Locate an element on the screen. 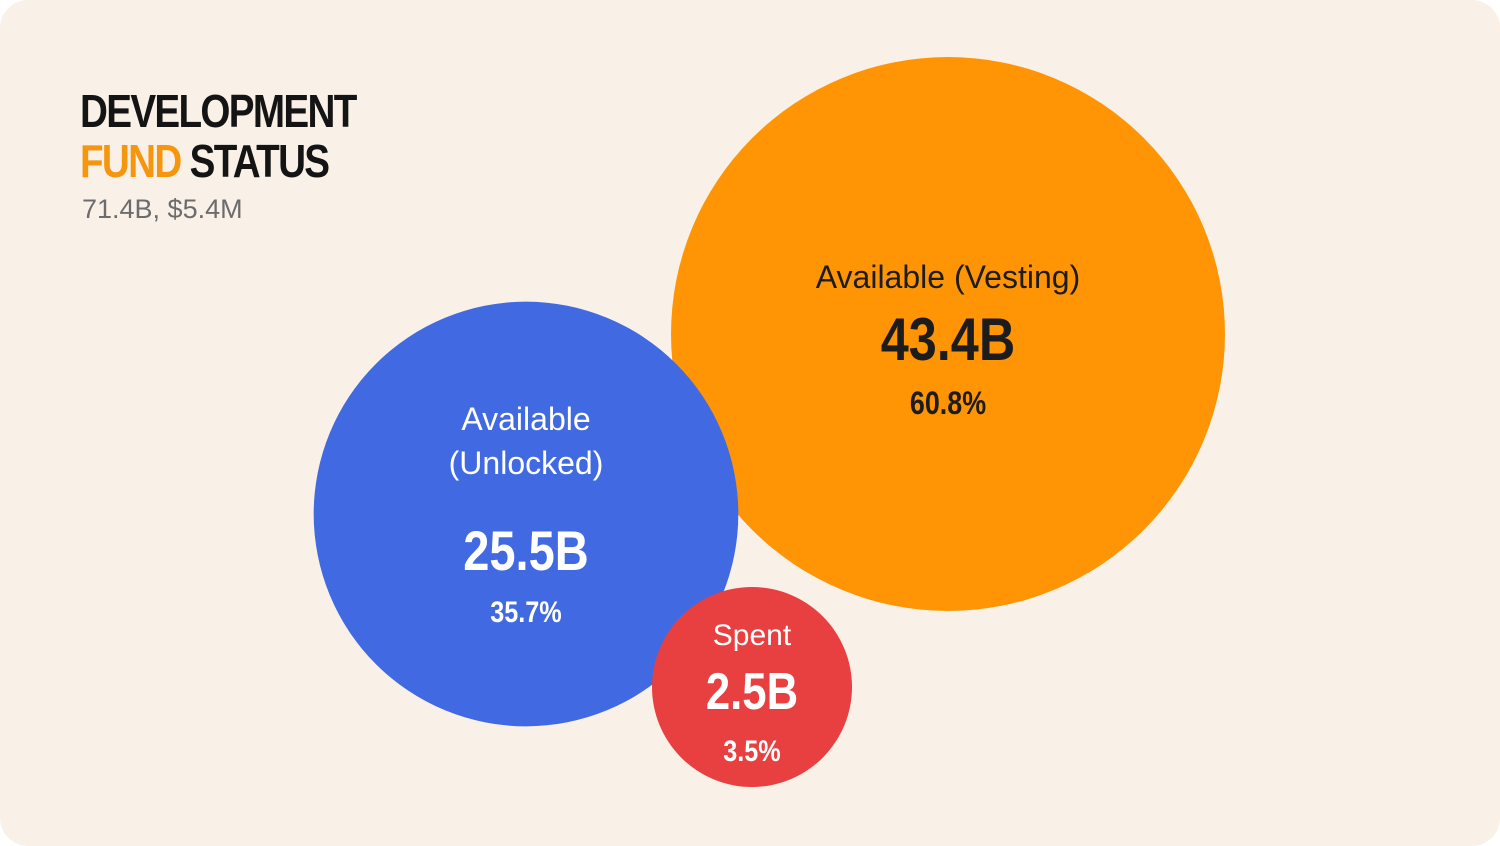 The image size is (1500, 846). bubble-group-2: Available (Unlocked) 25.5B 35.7% is located at coordinates (526, 514).